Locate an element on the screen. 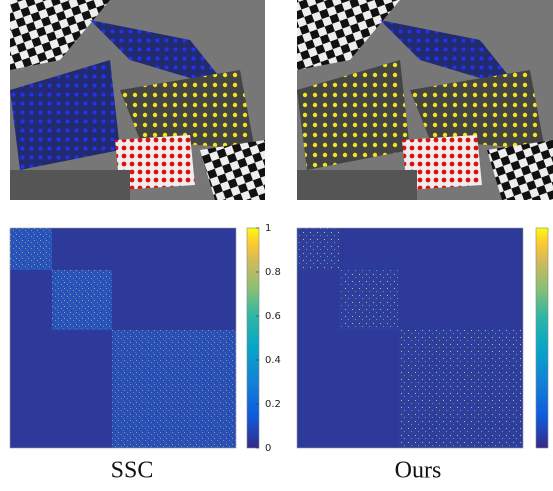 The image size is (553, 491). colorbar-tick-label: 0.4 is located at coordinates (273, 360).